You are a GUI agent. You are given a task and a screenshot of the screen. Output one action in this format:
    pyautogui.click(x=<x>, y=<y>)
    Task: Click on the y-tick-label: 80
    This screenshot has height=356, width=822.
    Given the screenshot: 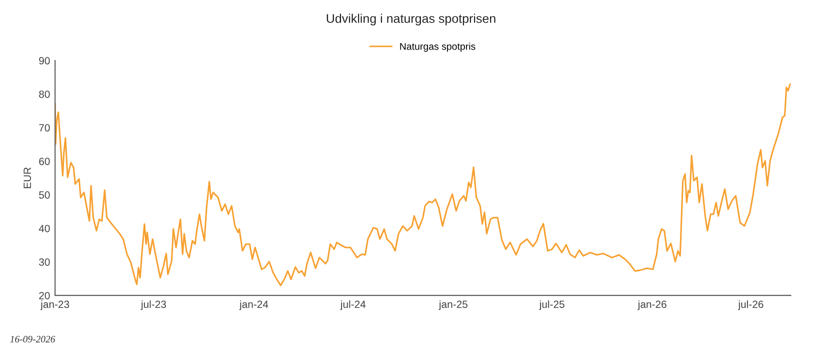 What is the action you would take?
    pyautogui.click(x=44, y=94)
    